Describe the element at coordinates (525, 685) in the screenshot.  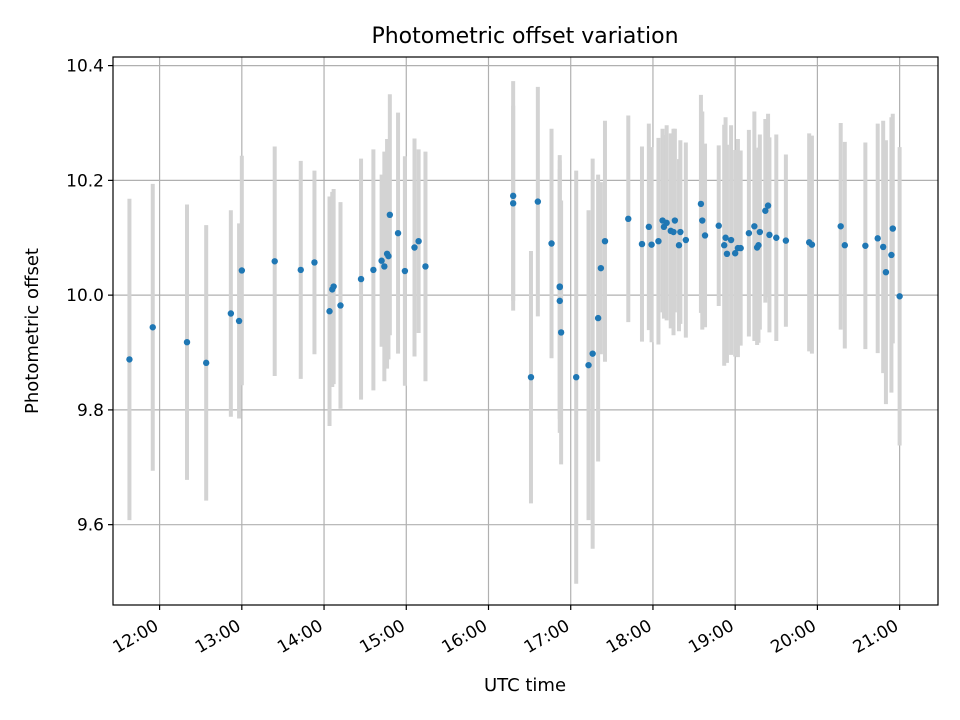
I see `x-axis-label: UTC time` at that location.